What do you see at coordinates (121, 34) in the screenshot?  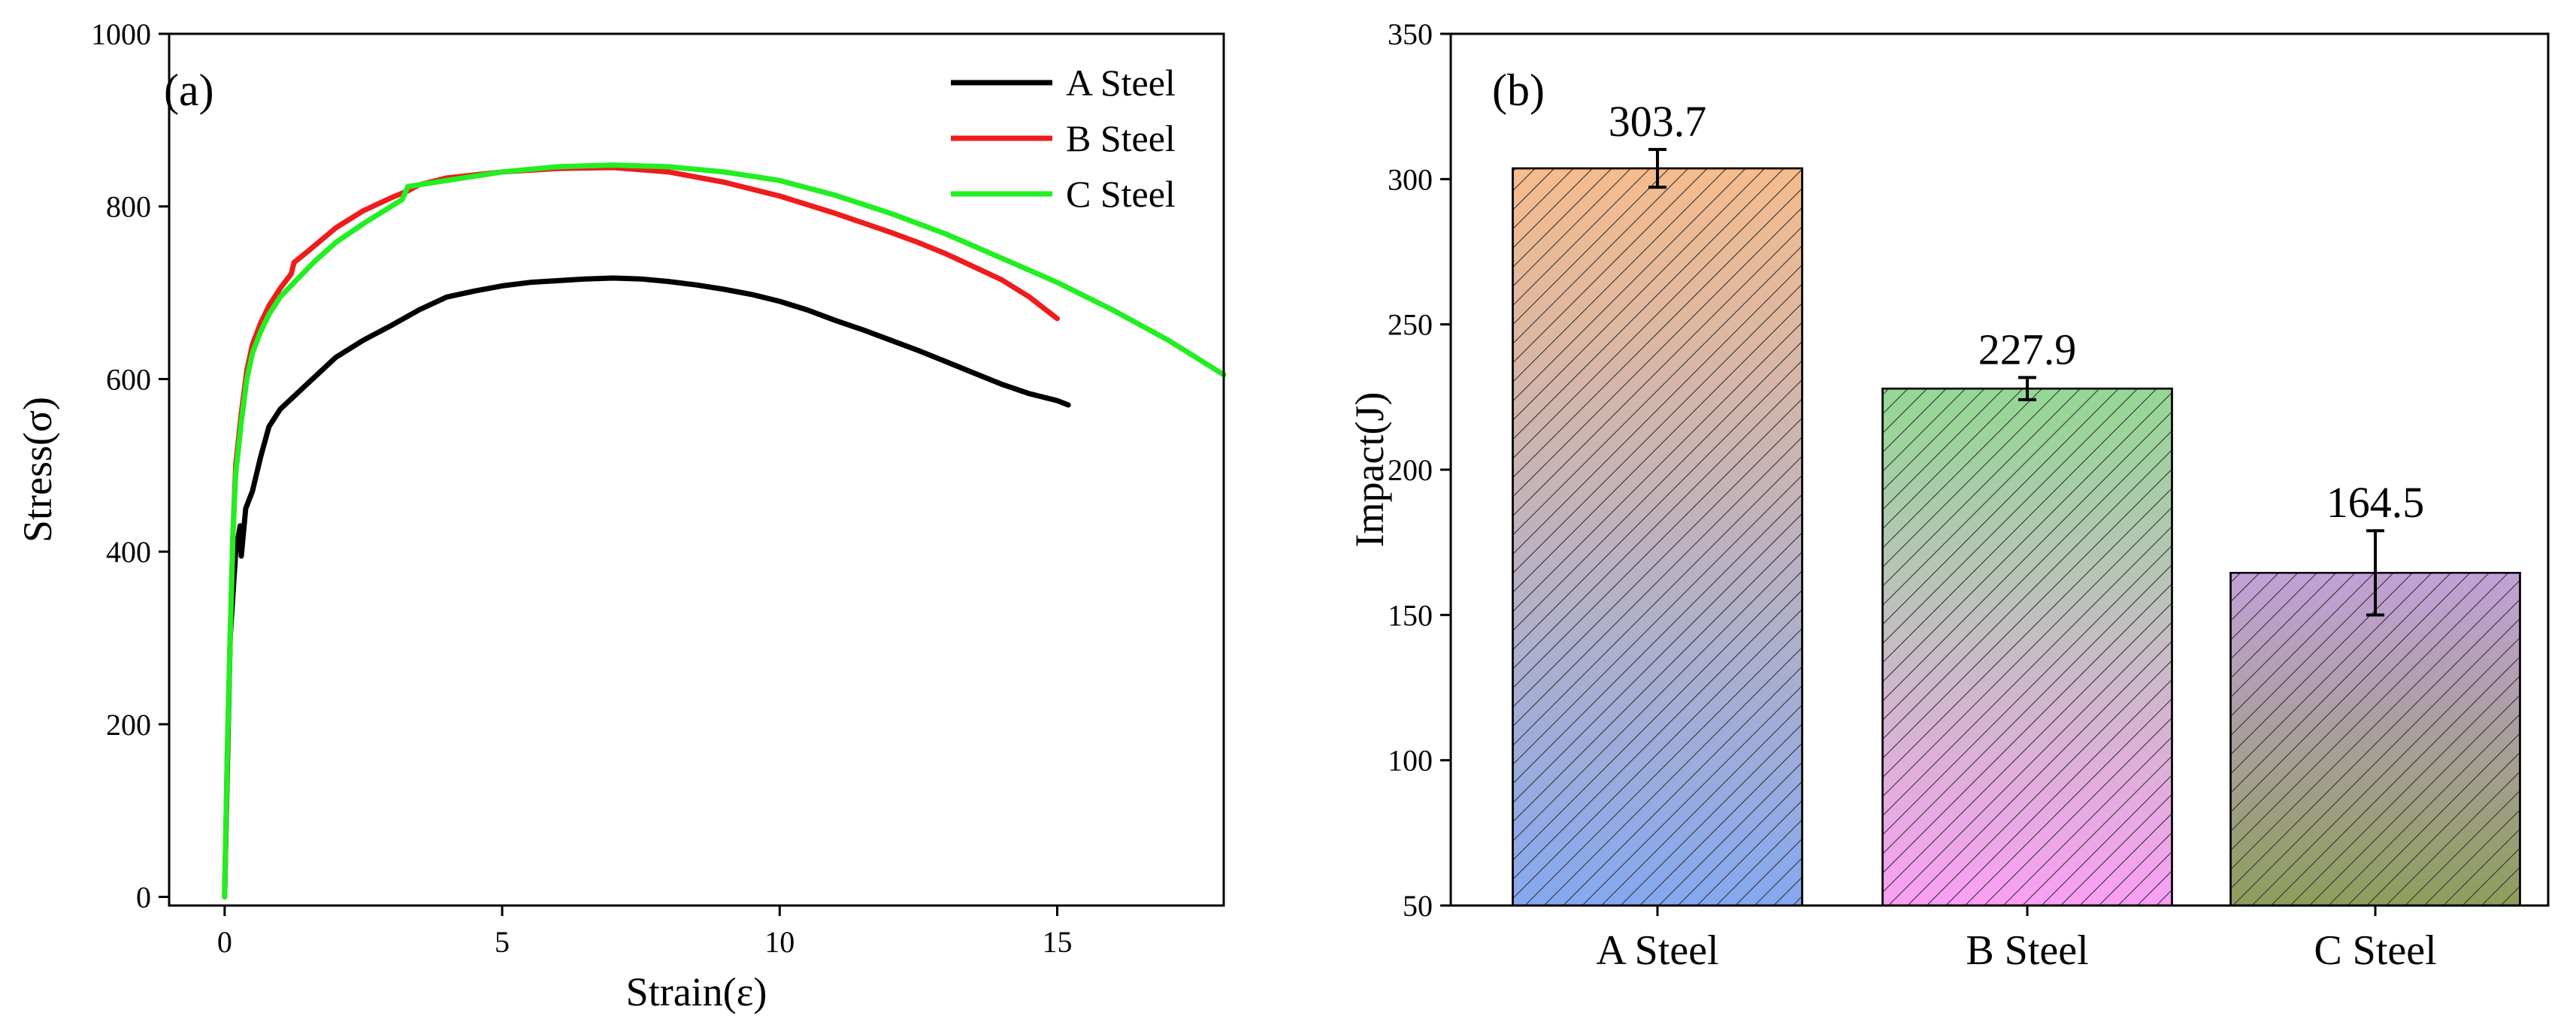 I see `y-tick-label: 1000` at bounding box center [121, 34].